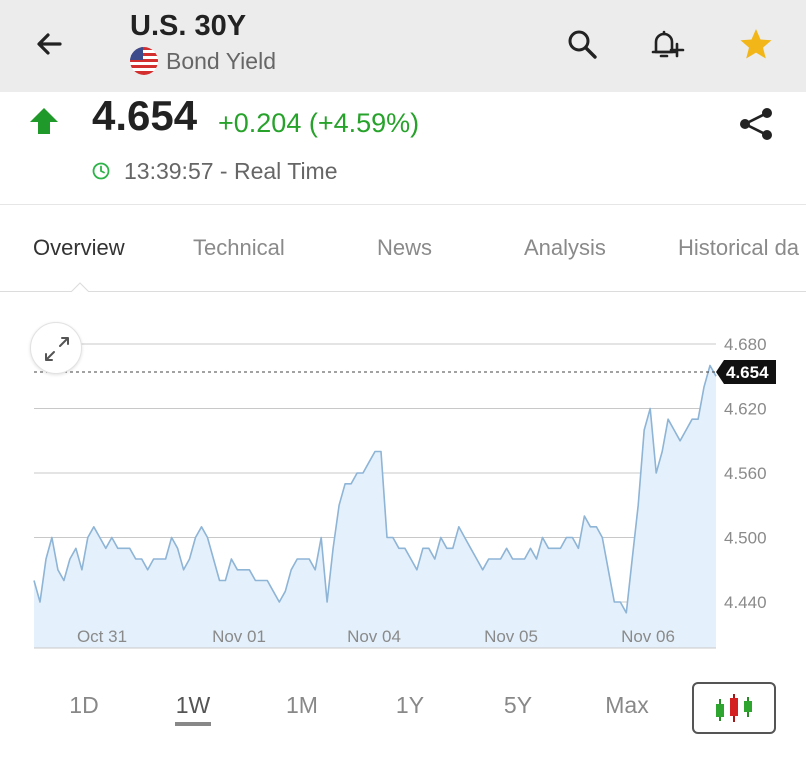  I want to click on y-tick-label: 4.620, so click(745, 409).